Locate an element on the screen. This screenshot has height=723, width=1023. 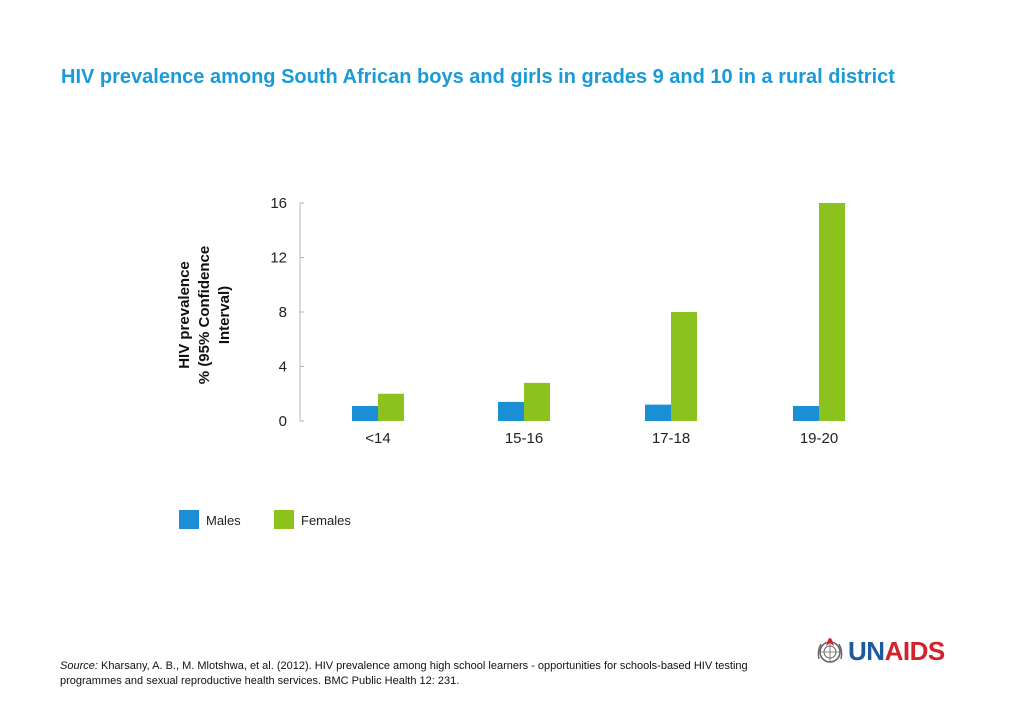
logo-aids-text: AIDS is located at coordinates (915, 651).